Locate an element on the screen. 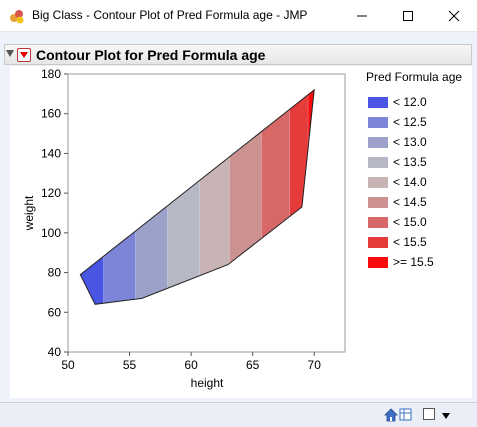  legend-item: < 13.5 is located at coordinates (397, 162).